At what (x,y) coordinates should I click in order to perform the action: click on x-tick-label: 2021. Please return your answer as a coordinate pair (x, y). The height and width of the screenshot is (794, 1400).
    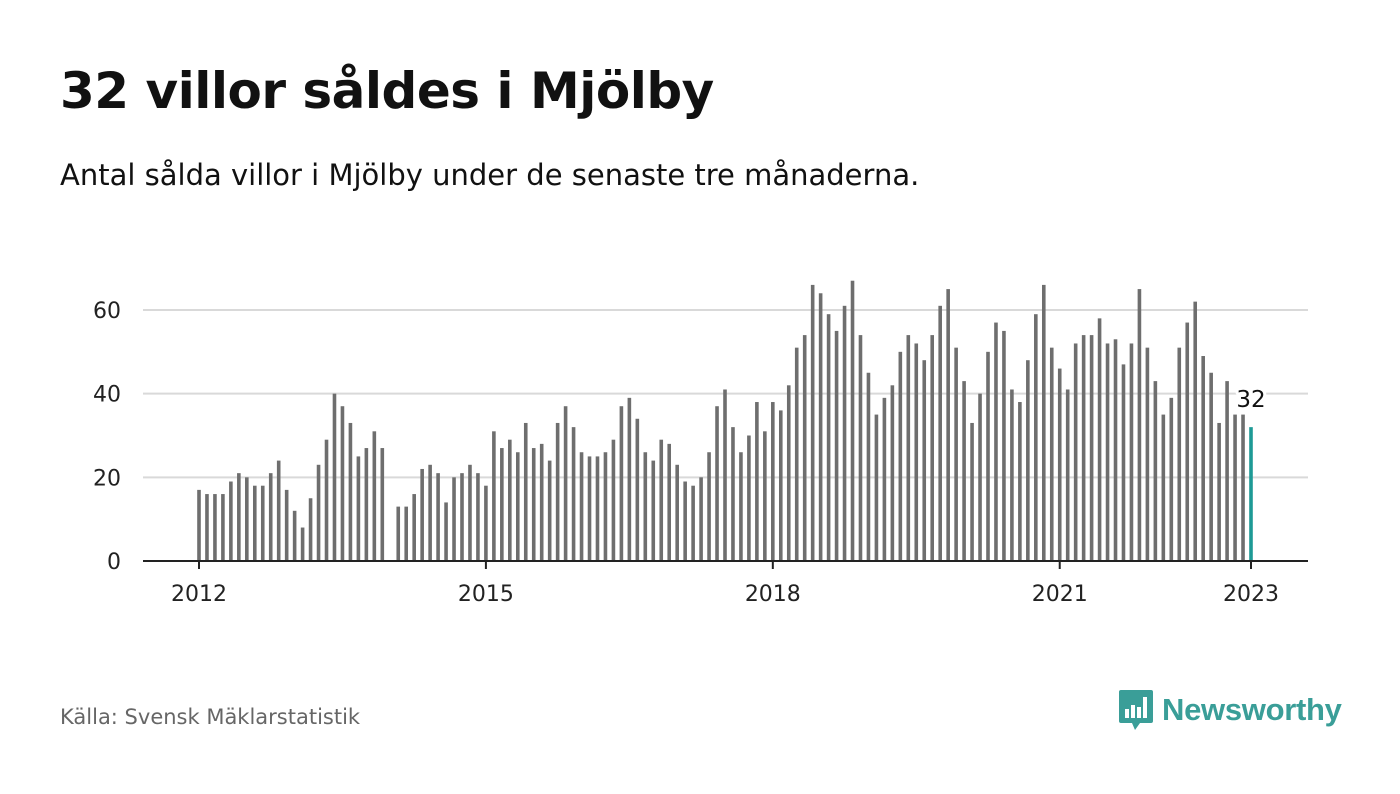
    Looking at the image, I should click on (1060, 594).